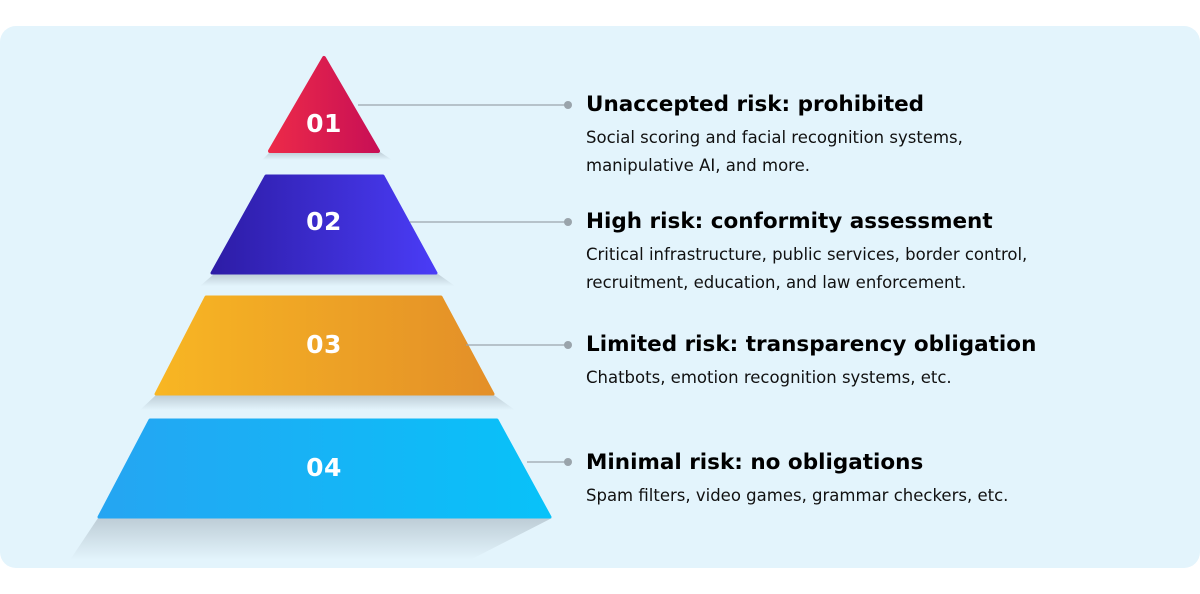  I want to click on tier-1-shape, so click(324, 104).